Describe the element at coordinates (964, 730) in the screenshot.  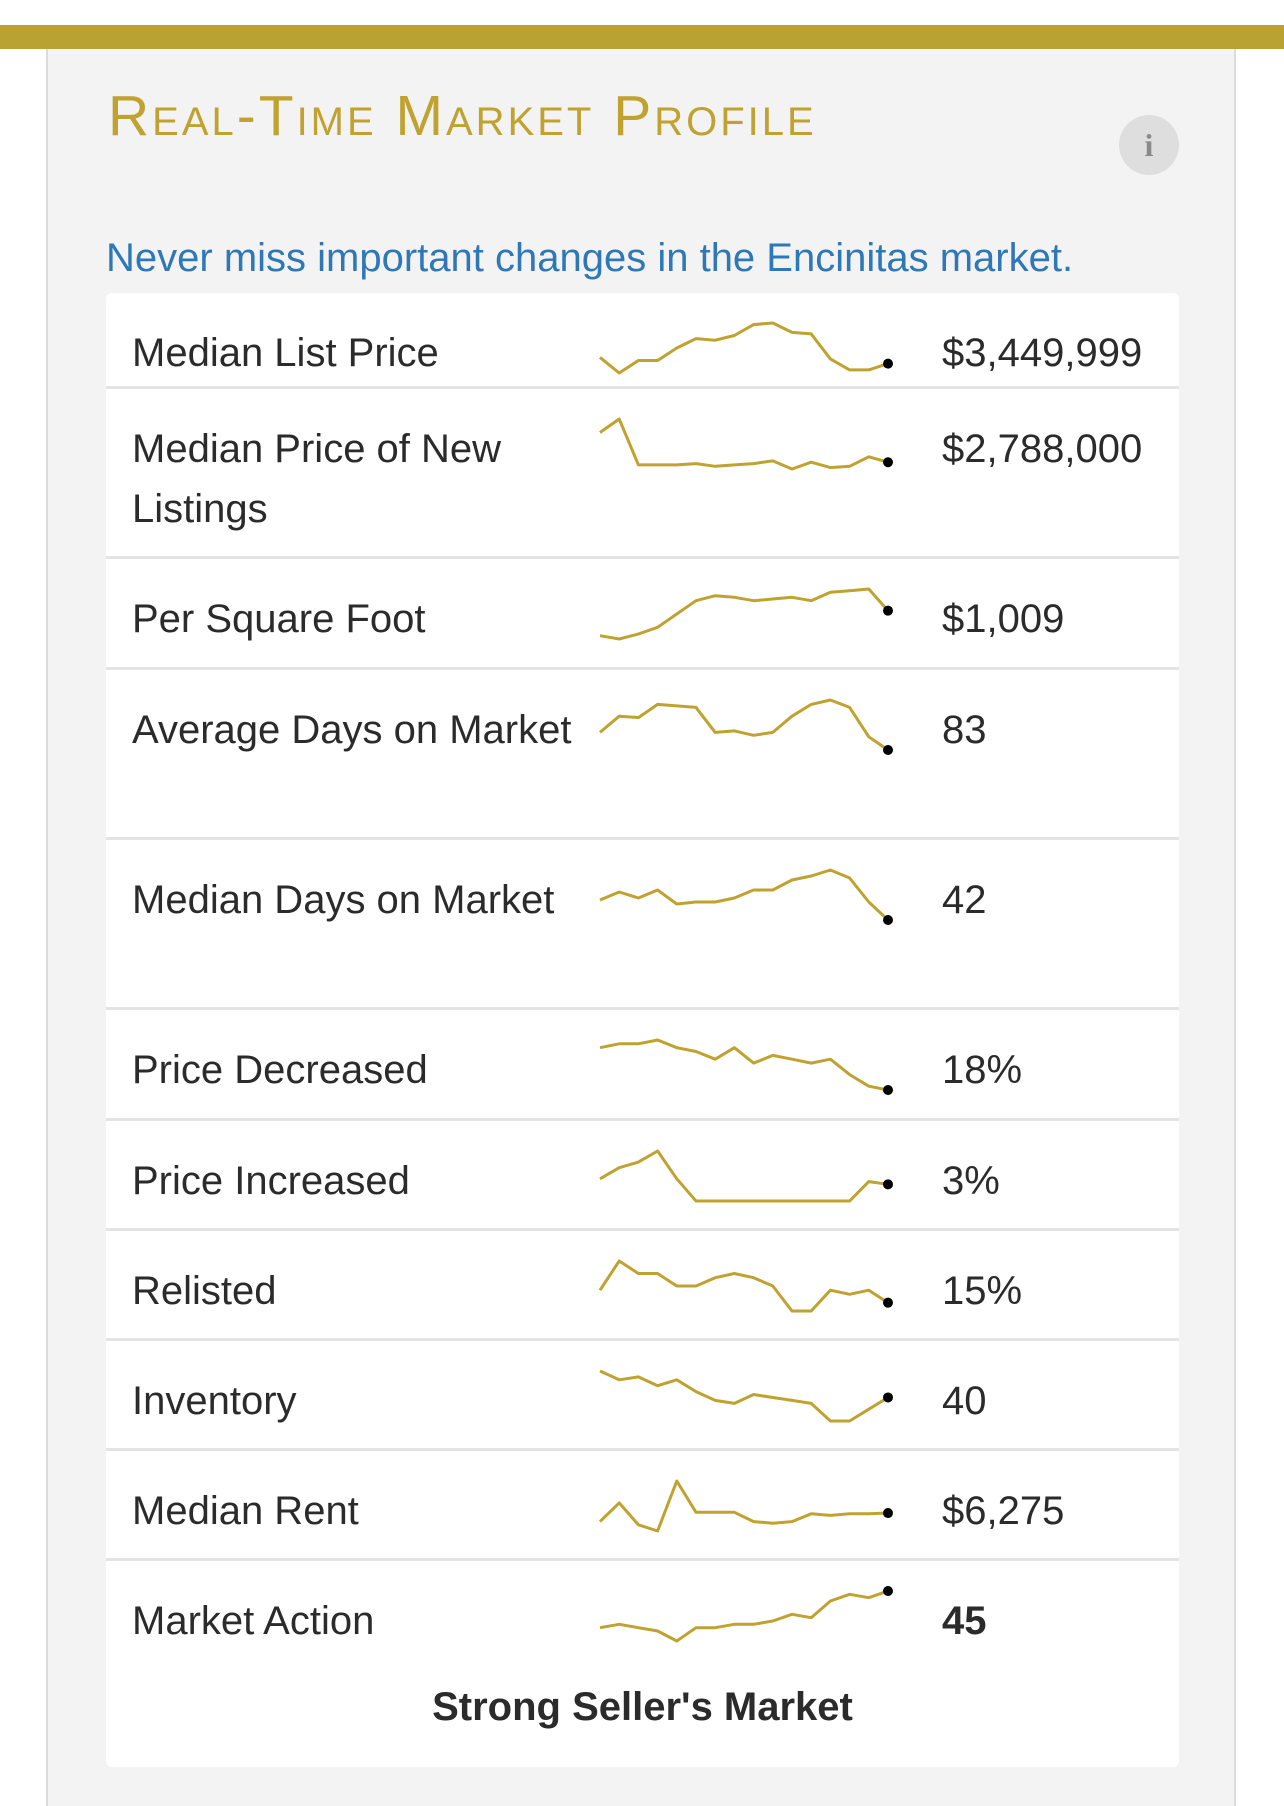
I see `metric-value: 83` at that location.